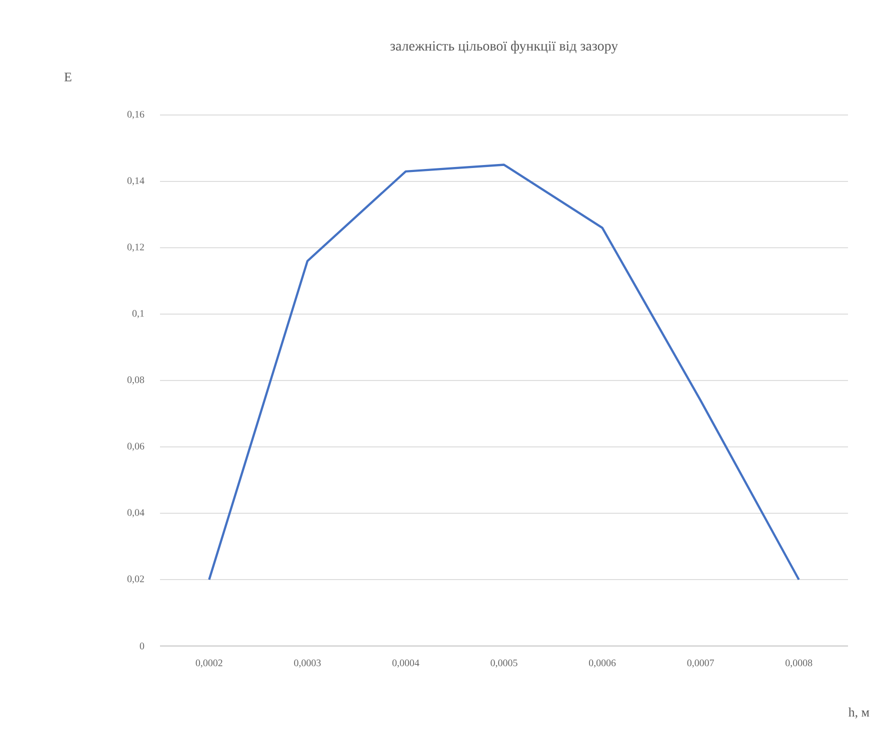 This screenshot has width=875, height=733. I want to click on y-tick-label: 0,04, so click(135, 513).